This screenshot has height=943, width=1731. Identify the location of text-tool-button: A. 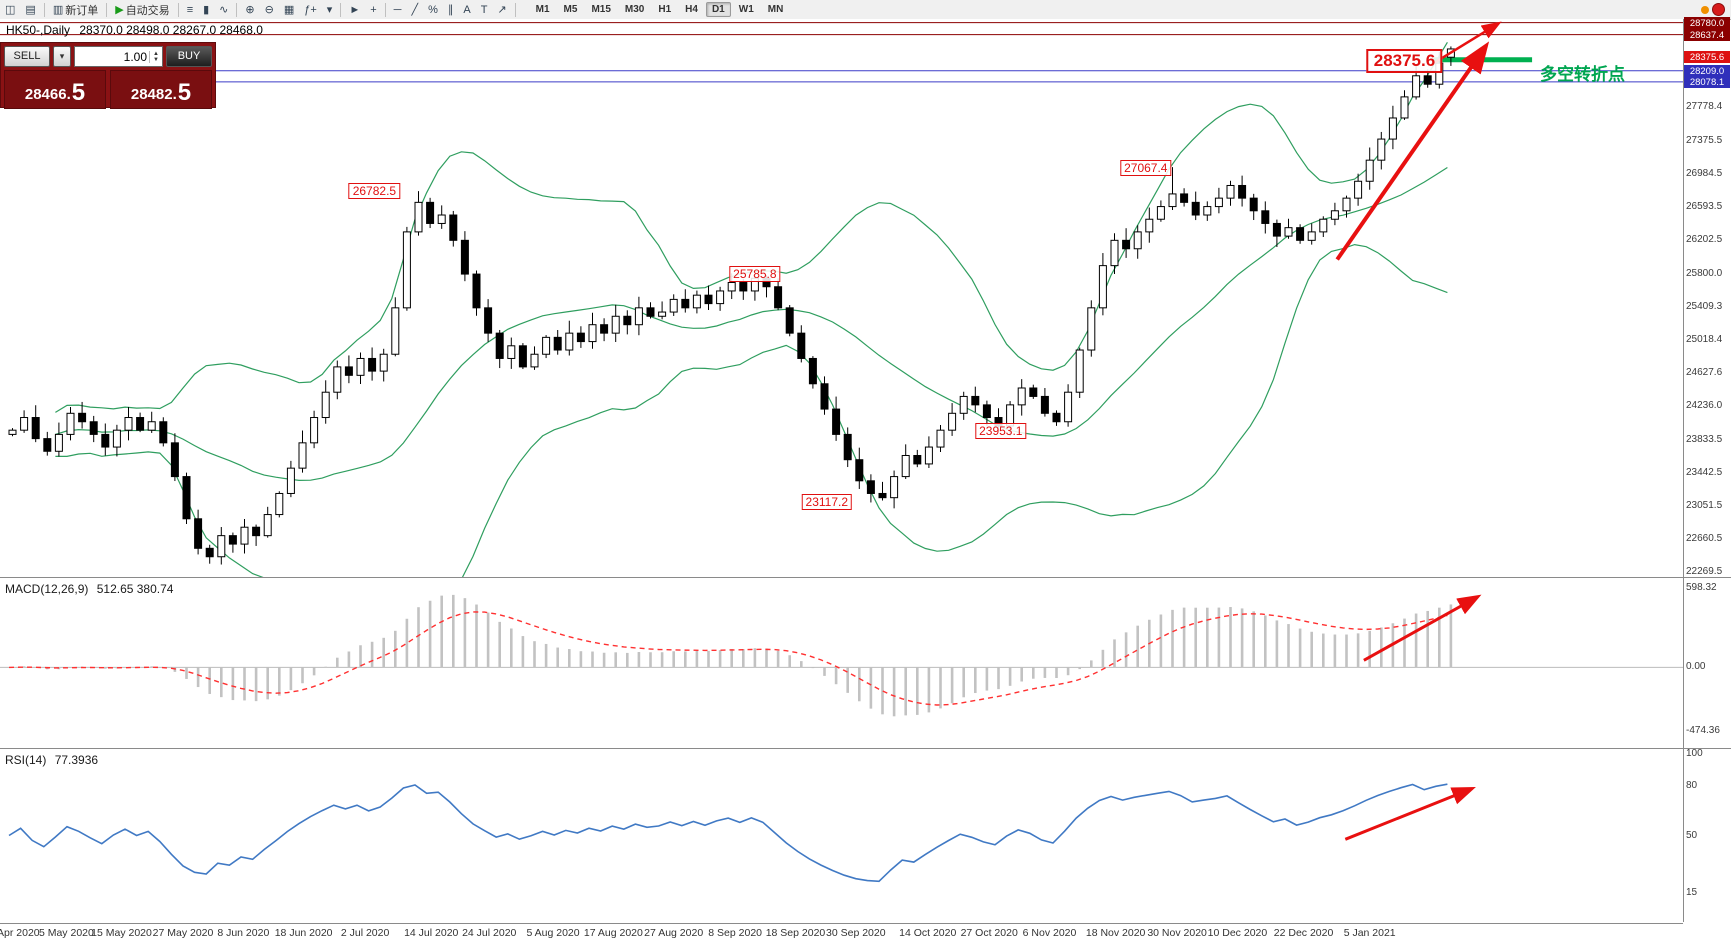
(466, 10).